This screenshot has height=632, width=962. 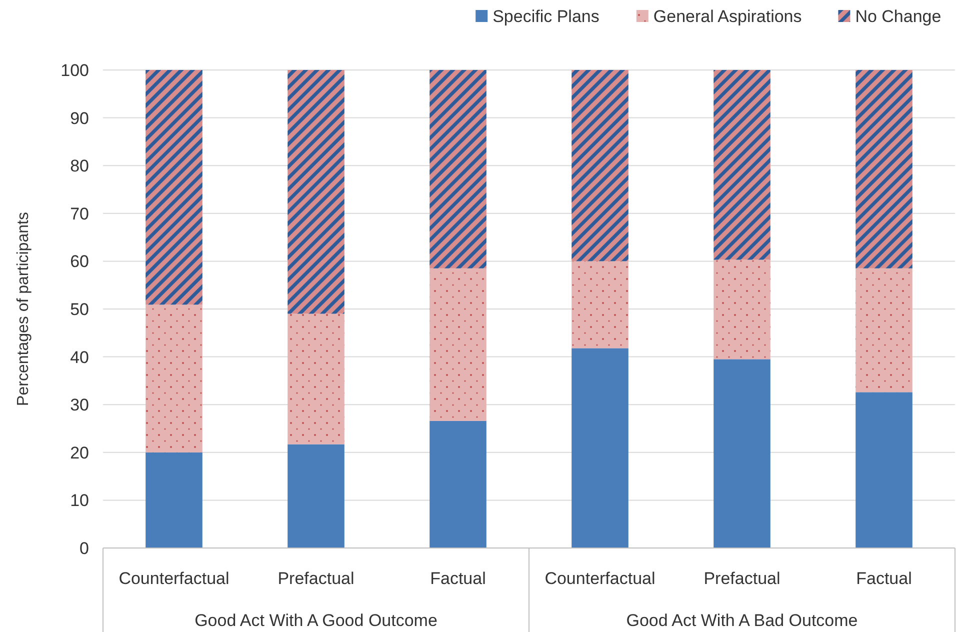 What do you see at coordinates (84, 548) in the screenshot?
I see `y-tick-label: 0` at bounding box center [84, 548].